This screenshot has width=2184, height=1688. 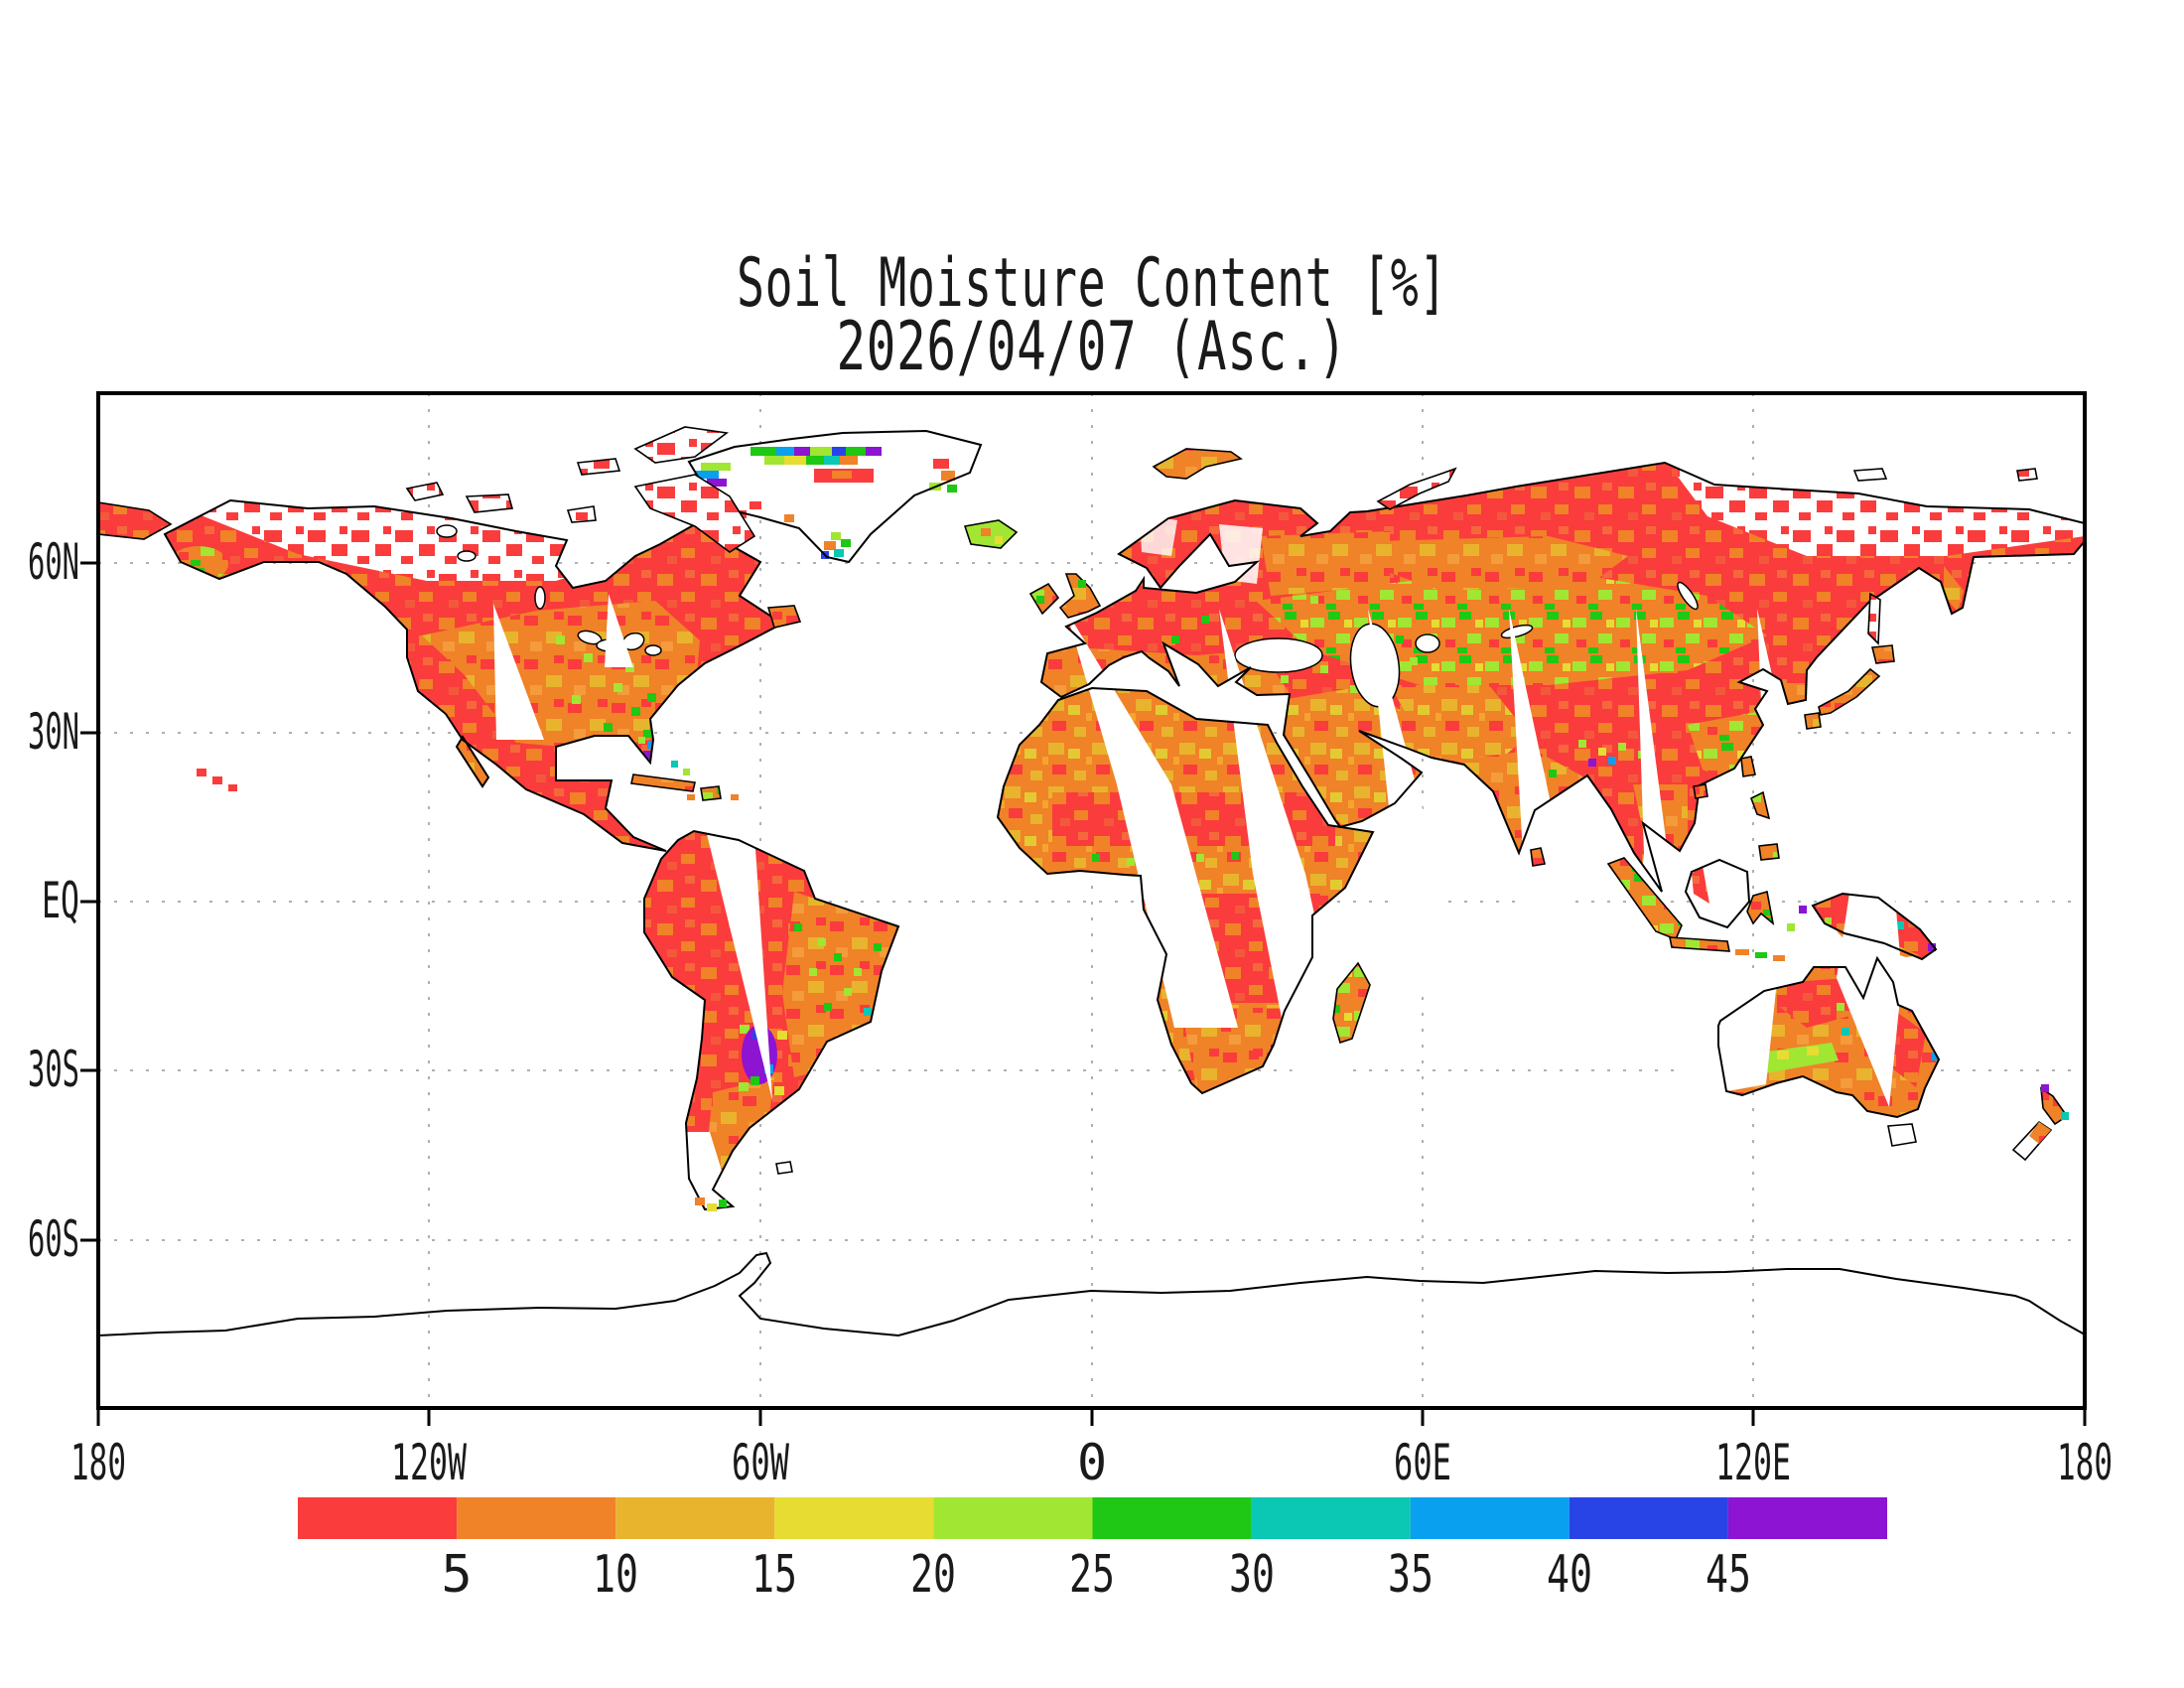 What do you see at coordinates (933, 1575) in the screenshot?
I see `colorbar-label-20: 20` at bounding box center [933, 1575].